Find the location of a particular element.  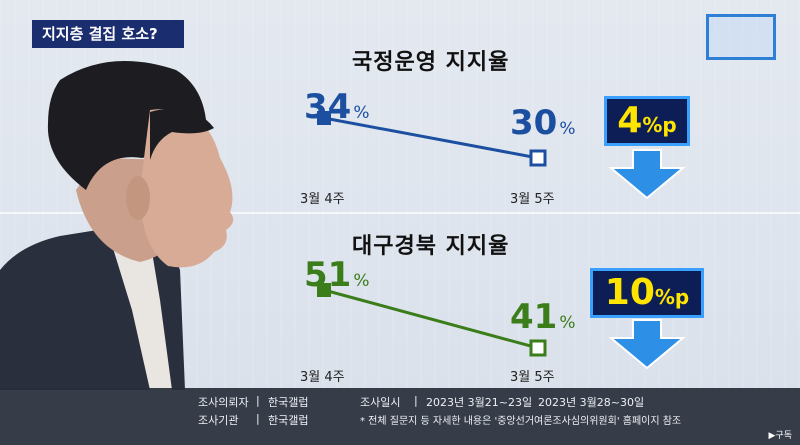

chart-2-series-line is located at coordinates (431, 319).